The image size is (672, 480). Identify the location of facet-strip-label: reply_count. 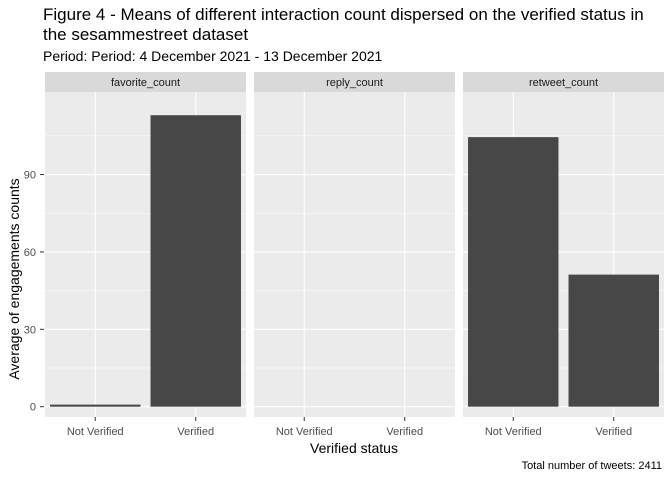
(354, 83).